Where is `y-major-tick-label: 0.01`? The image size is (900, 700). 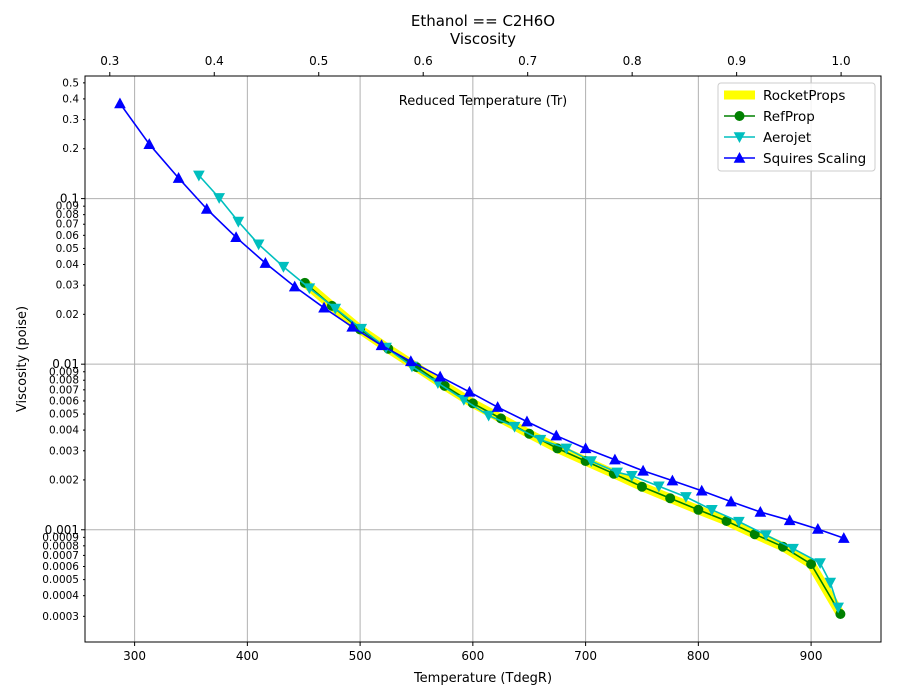 y-major-tick-label: 0.01 is located at coordinates (65, 364).